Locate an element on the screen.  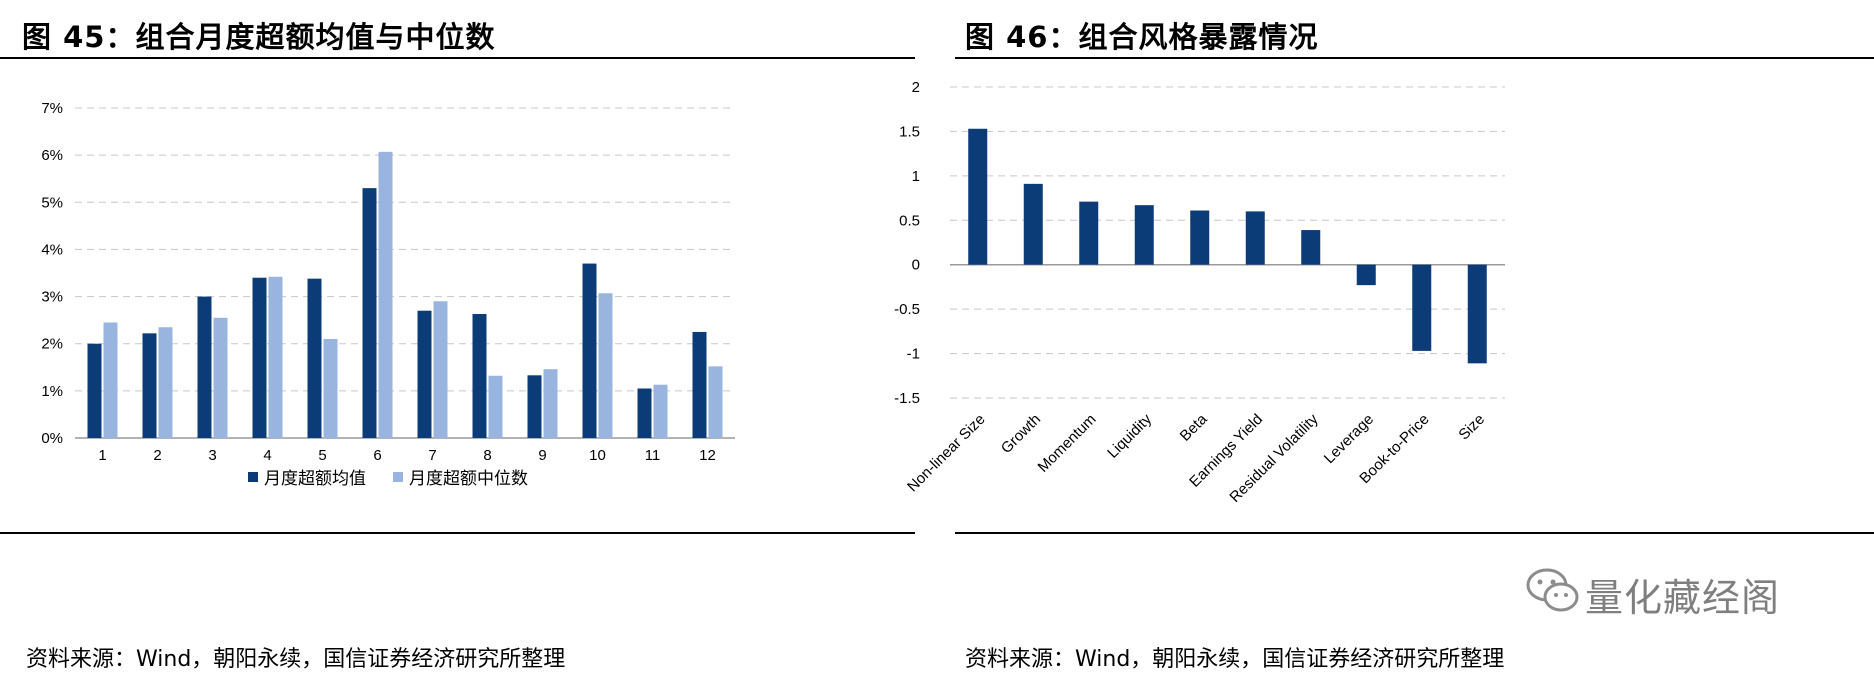
y-tick-label: 1% is located at coordinates (52, 391).